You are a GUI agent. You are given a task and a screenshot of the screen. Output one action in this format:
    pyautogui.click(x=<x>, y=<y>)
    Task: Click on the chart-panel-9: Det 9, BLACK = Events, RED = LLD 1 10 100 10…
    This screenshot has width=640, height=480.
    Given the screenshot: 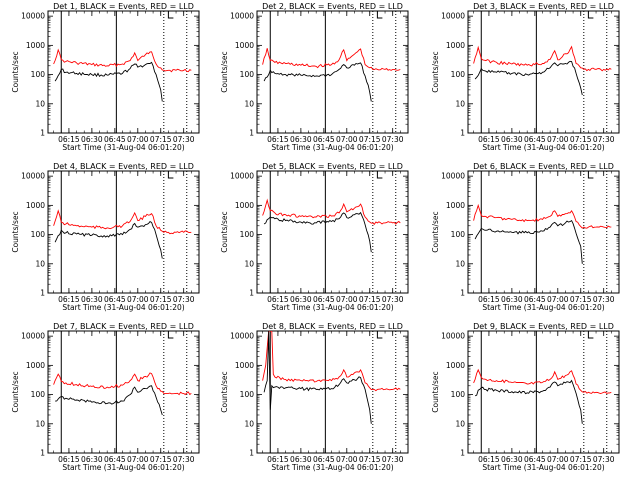 What is the action you would take?
    pyautogui.click(x=525, y=397)
    